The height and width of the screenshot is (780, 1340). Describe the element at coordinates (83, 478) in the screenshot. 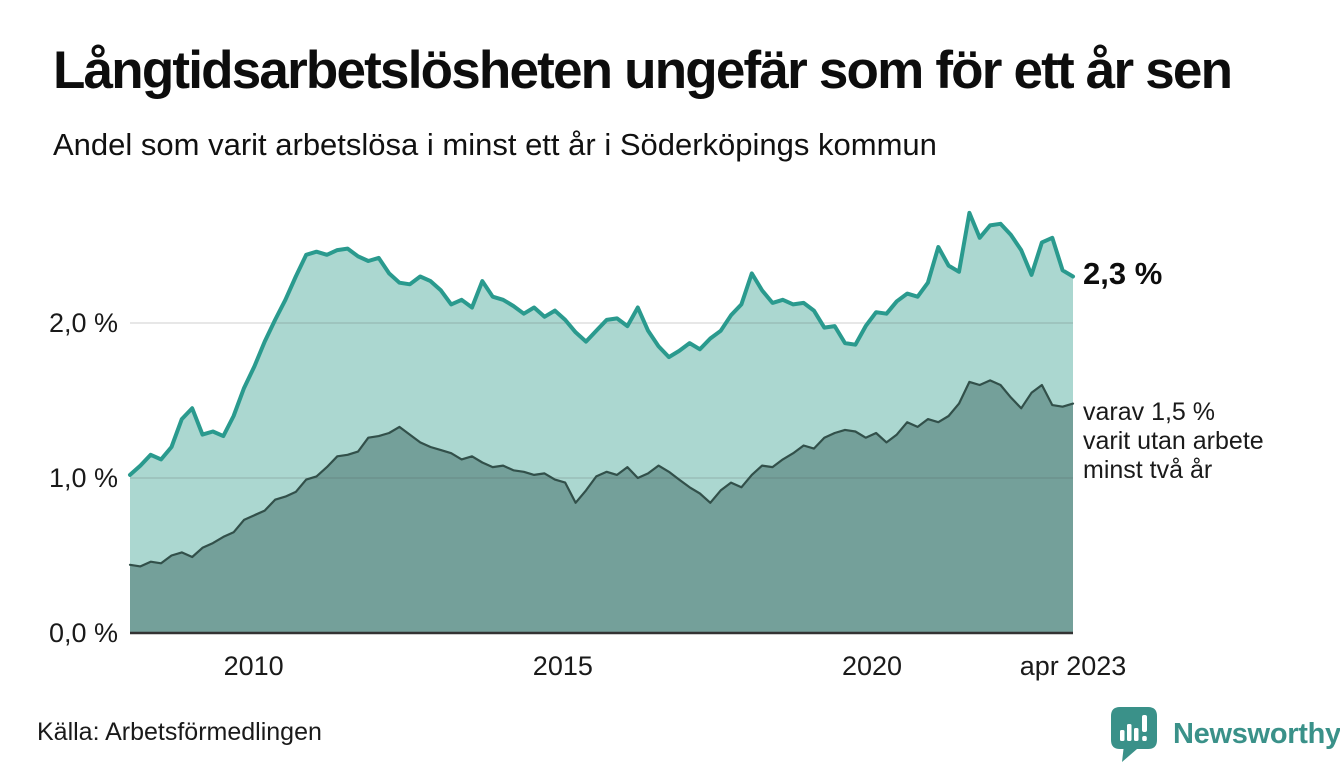

I see `y-tick-label: 1,0 %` at that location.